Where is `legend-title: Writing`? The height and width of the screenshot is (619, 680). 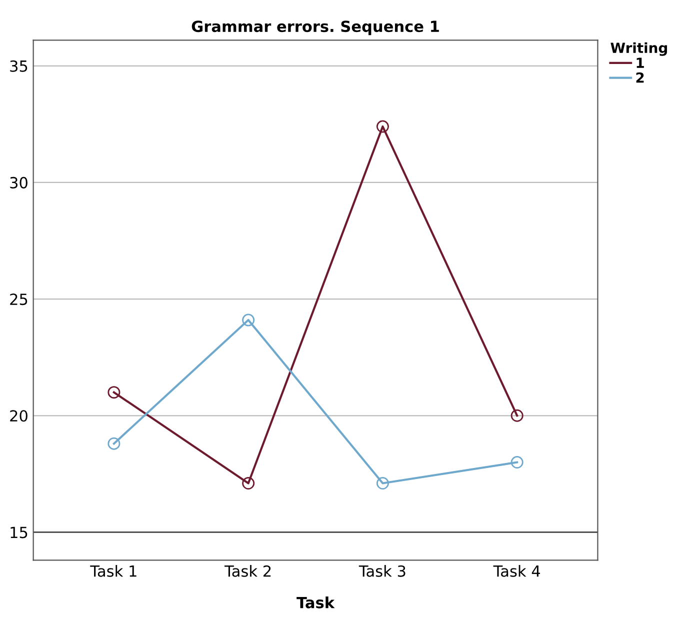 legend-title: Writing is located at coordinates (638, 49).